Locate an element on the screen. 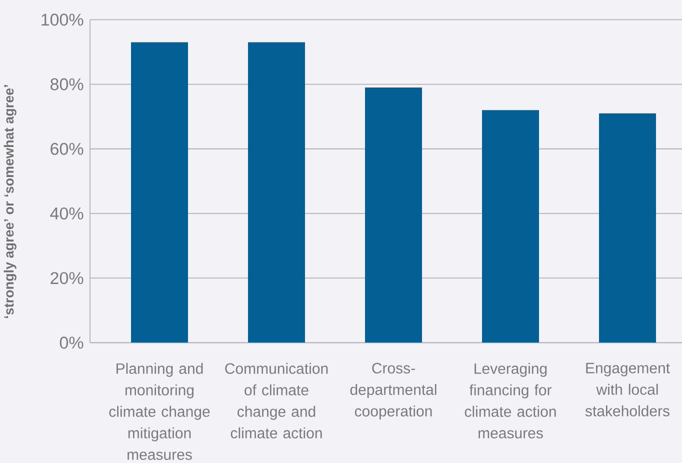  x-tick-label: Leveraging financing for climate action measures is located at coordinates (510, 400).